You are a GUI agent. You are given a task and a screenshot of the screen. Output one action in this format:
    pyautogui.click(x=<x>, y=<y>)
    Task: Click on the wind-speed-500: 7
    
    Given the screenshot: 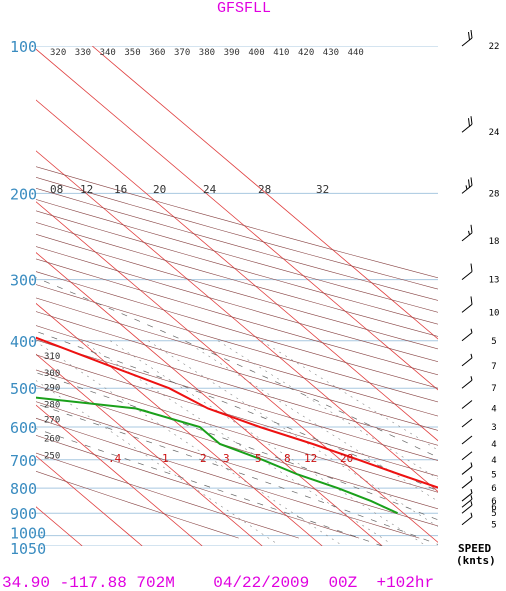 What is the action you would take?
    pyautogui.click(x=493, y=389)
    